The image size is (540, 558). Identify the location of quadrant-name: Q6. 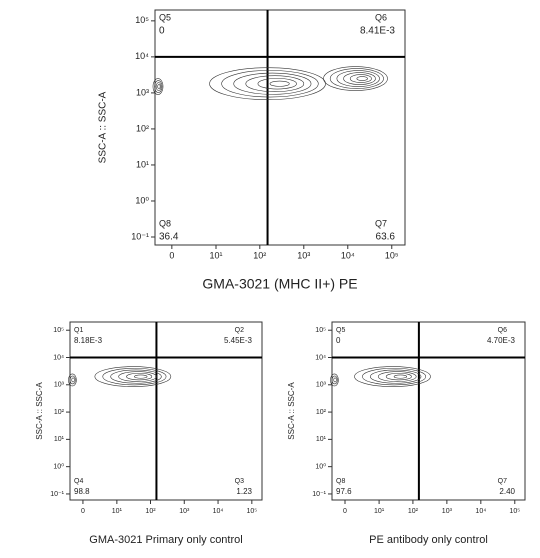
(381, 17).